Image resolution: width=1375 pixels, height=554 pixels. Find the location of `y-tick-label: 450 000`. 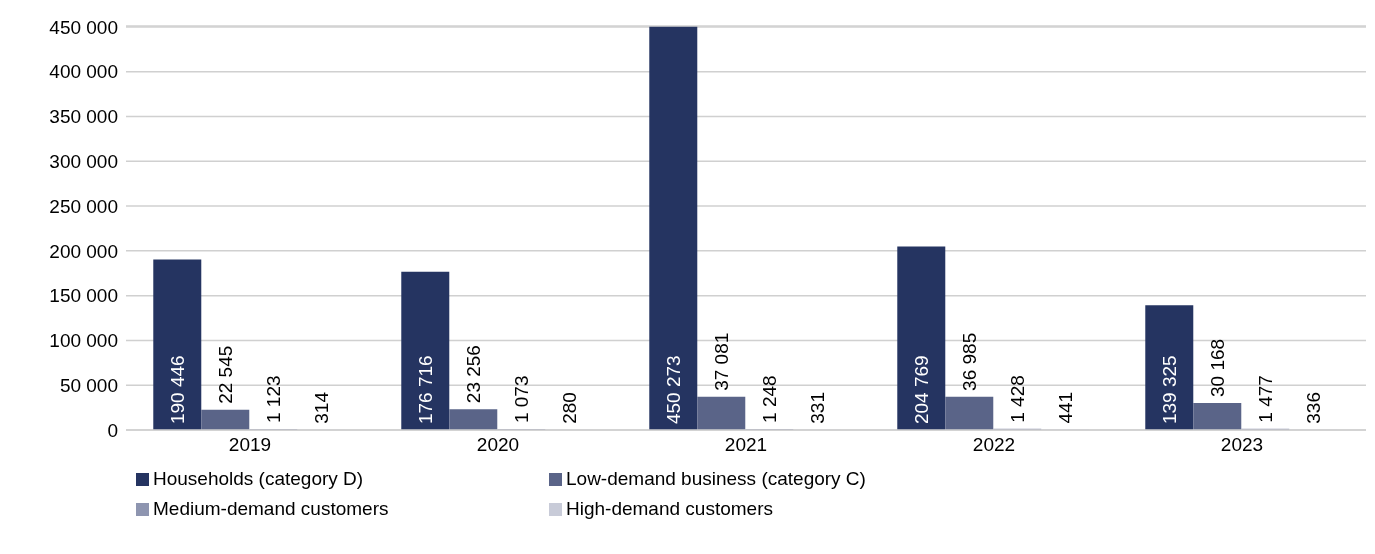

y-tick-label: 450 000 is located at coordinates (83, 27).